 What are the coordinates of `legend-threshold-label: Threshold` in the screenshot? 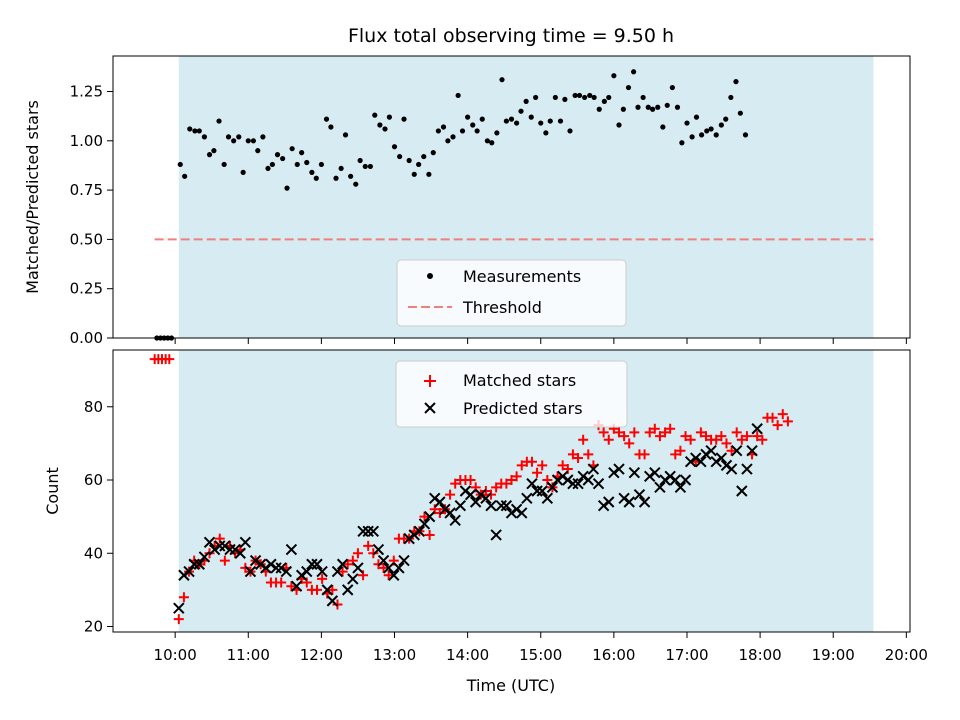 It's located at (502, 307).